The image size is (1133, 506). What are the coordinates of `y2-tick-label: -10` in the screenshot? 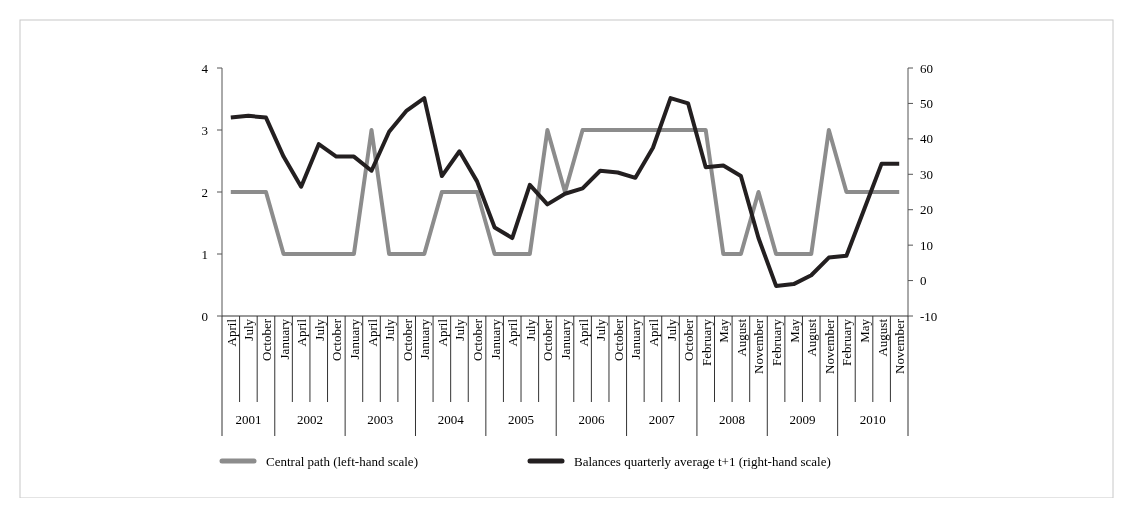 It's located at (929, 316).